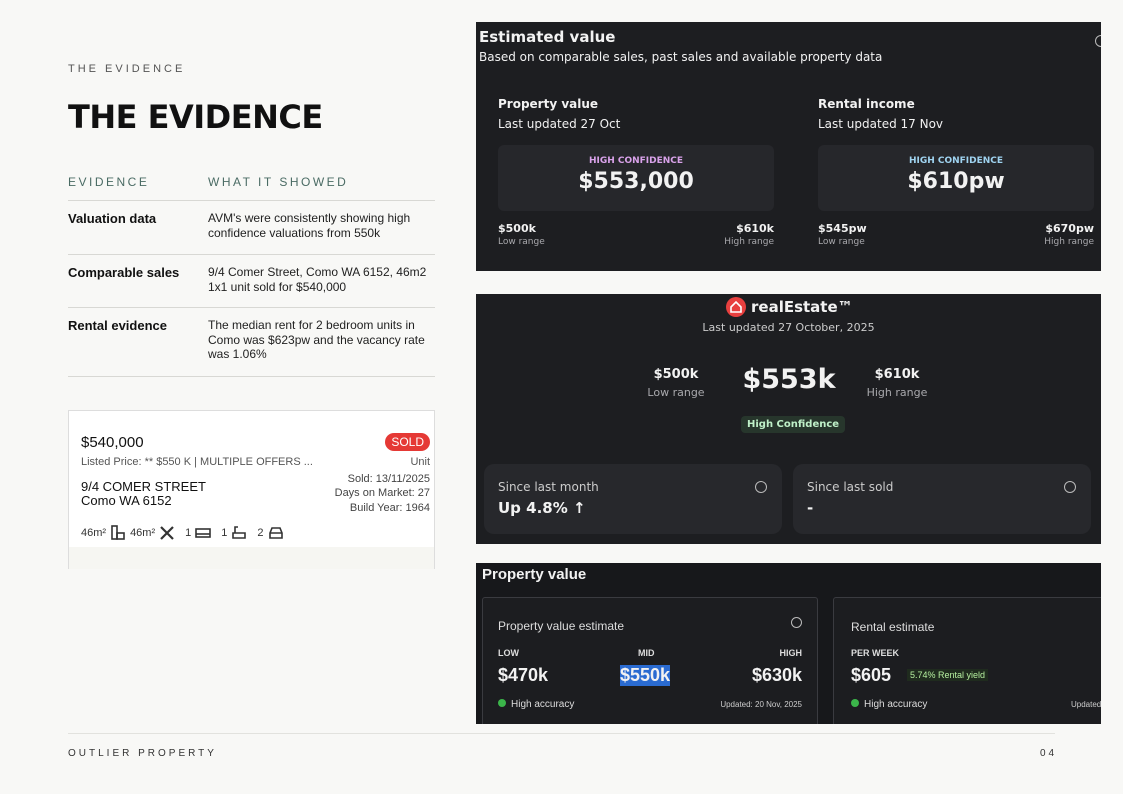 This screenshot has height=794, width=1123. I want to click on page-title: THE EVIDENCE, so click(195, 117).